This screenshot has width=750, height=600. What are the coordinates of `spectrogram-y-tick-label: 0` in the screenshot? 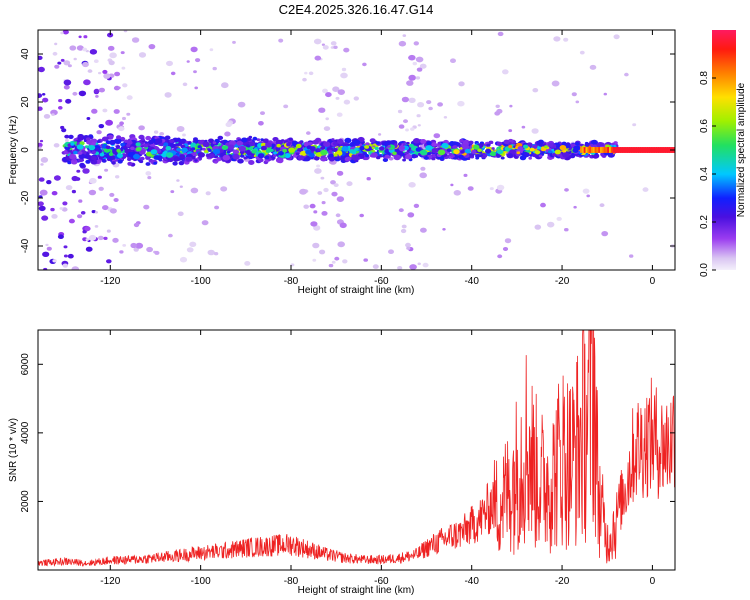 It's located at (25, 150).